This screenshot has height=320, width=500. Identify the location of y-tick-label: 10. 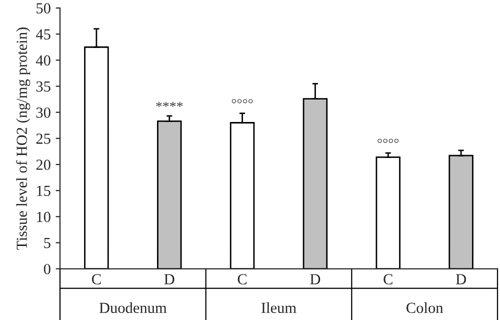
(43, 217).